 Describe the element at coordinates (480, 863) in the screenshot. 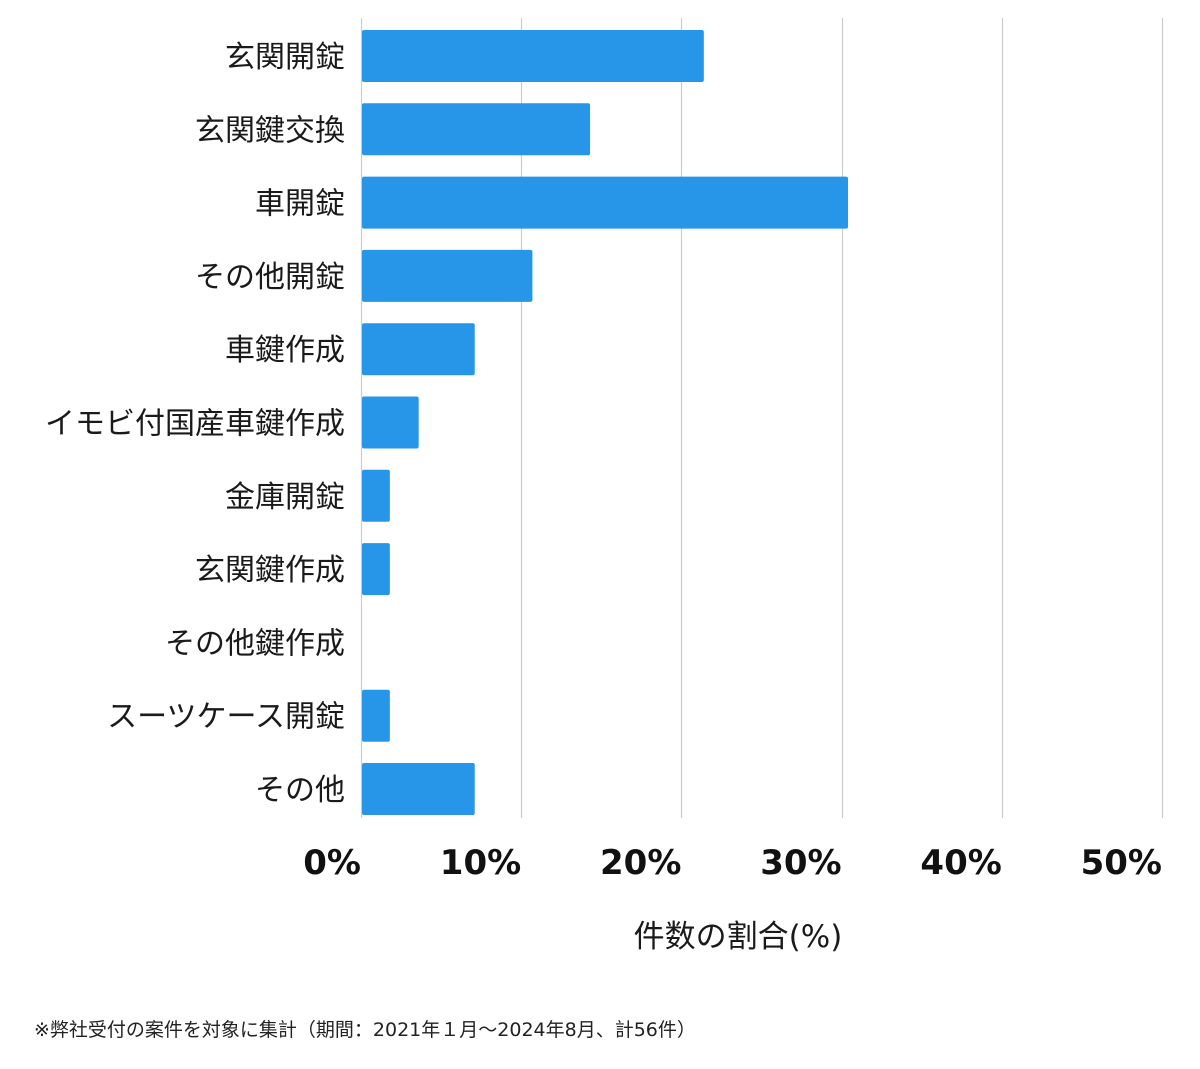

I see `x-tick-label-1: 10%` at that location.